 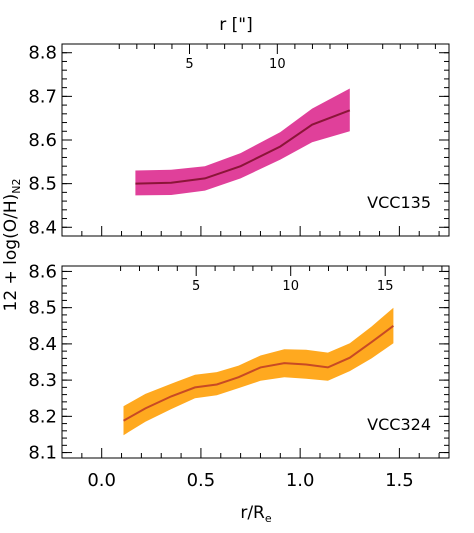 What do you see at coordinates (399, 480) in the screenshot?
I see `x-tick-label: 1.5` at bounding box center [399, 480].